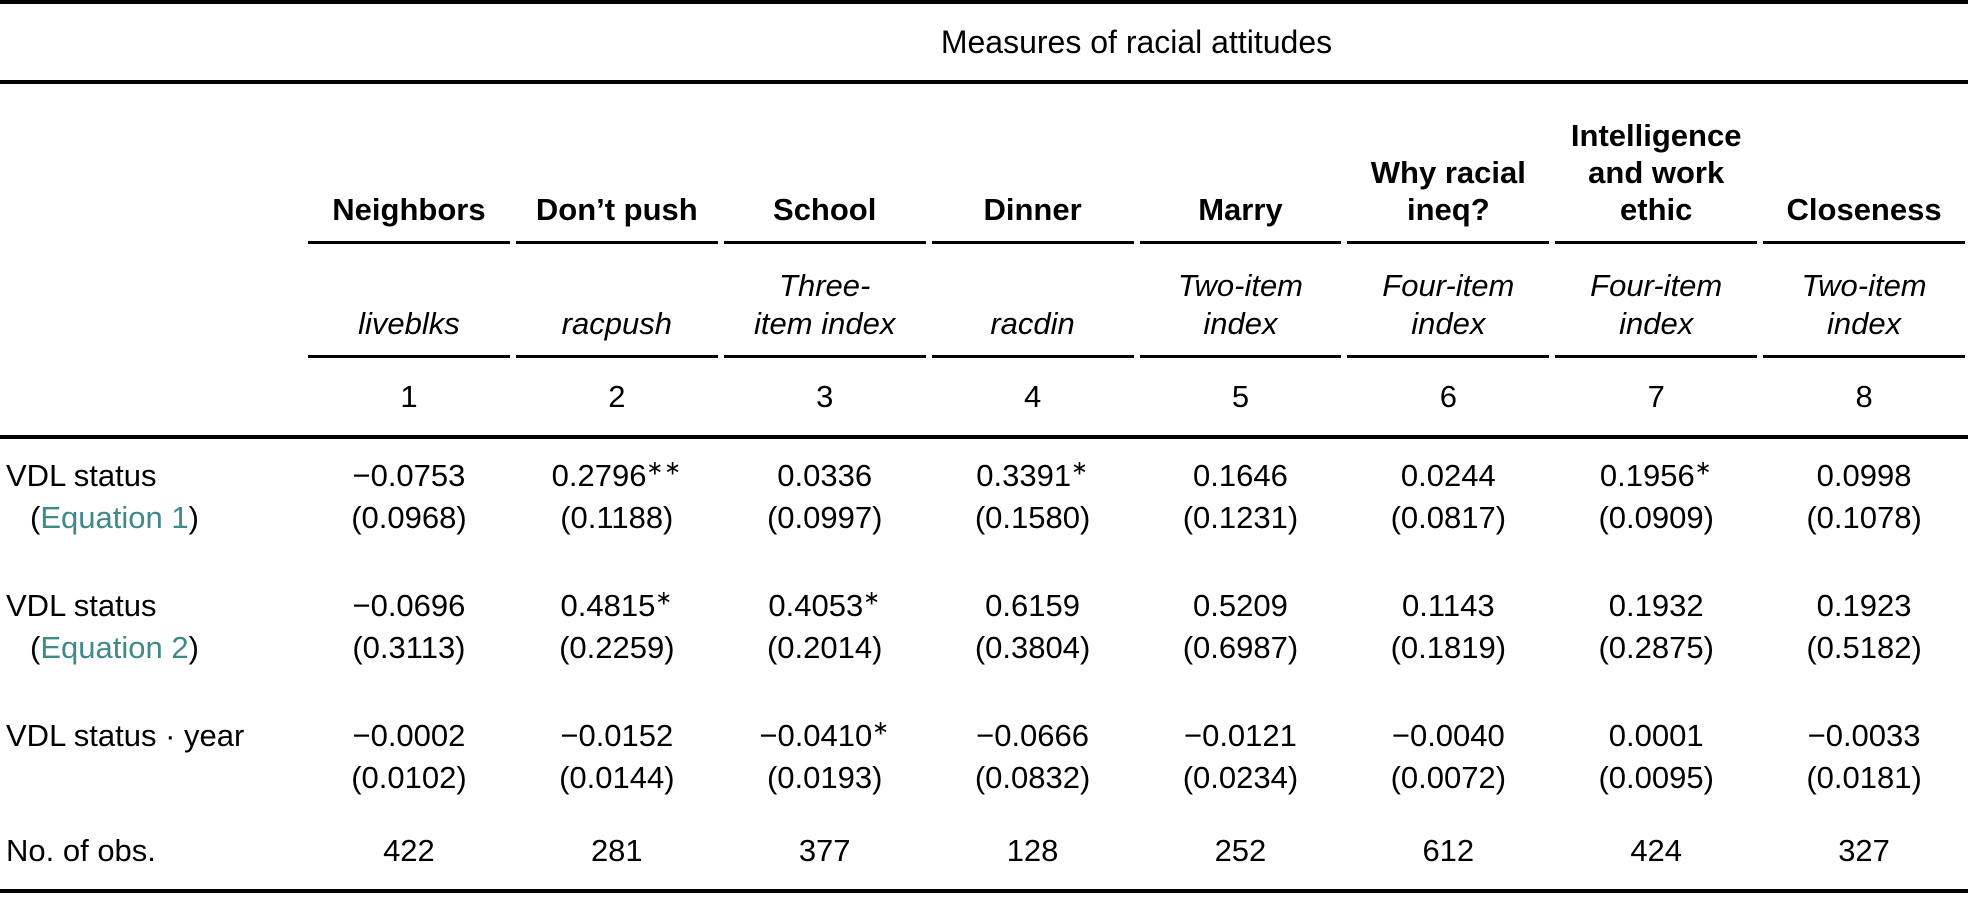 The image size is (1968, 898). I want to click on table-cell: −0.0040 (0.0072), so click(1448, 764).